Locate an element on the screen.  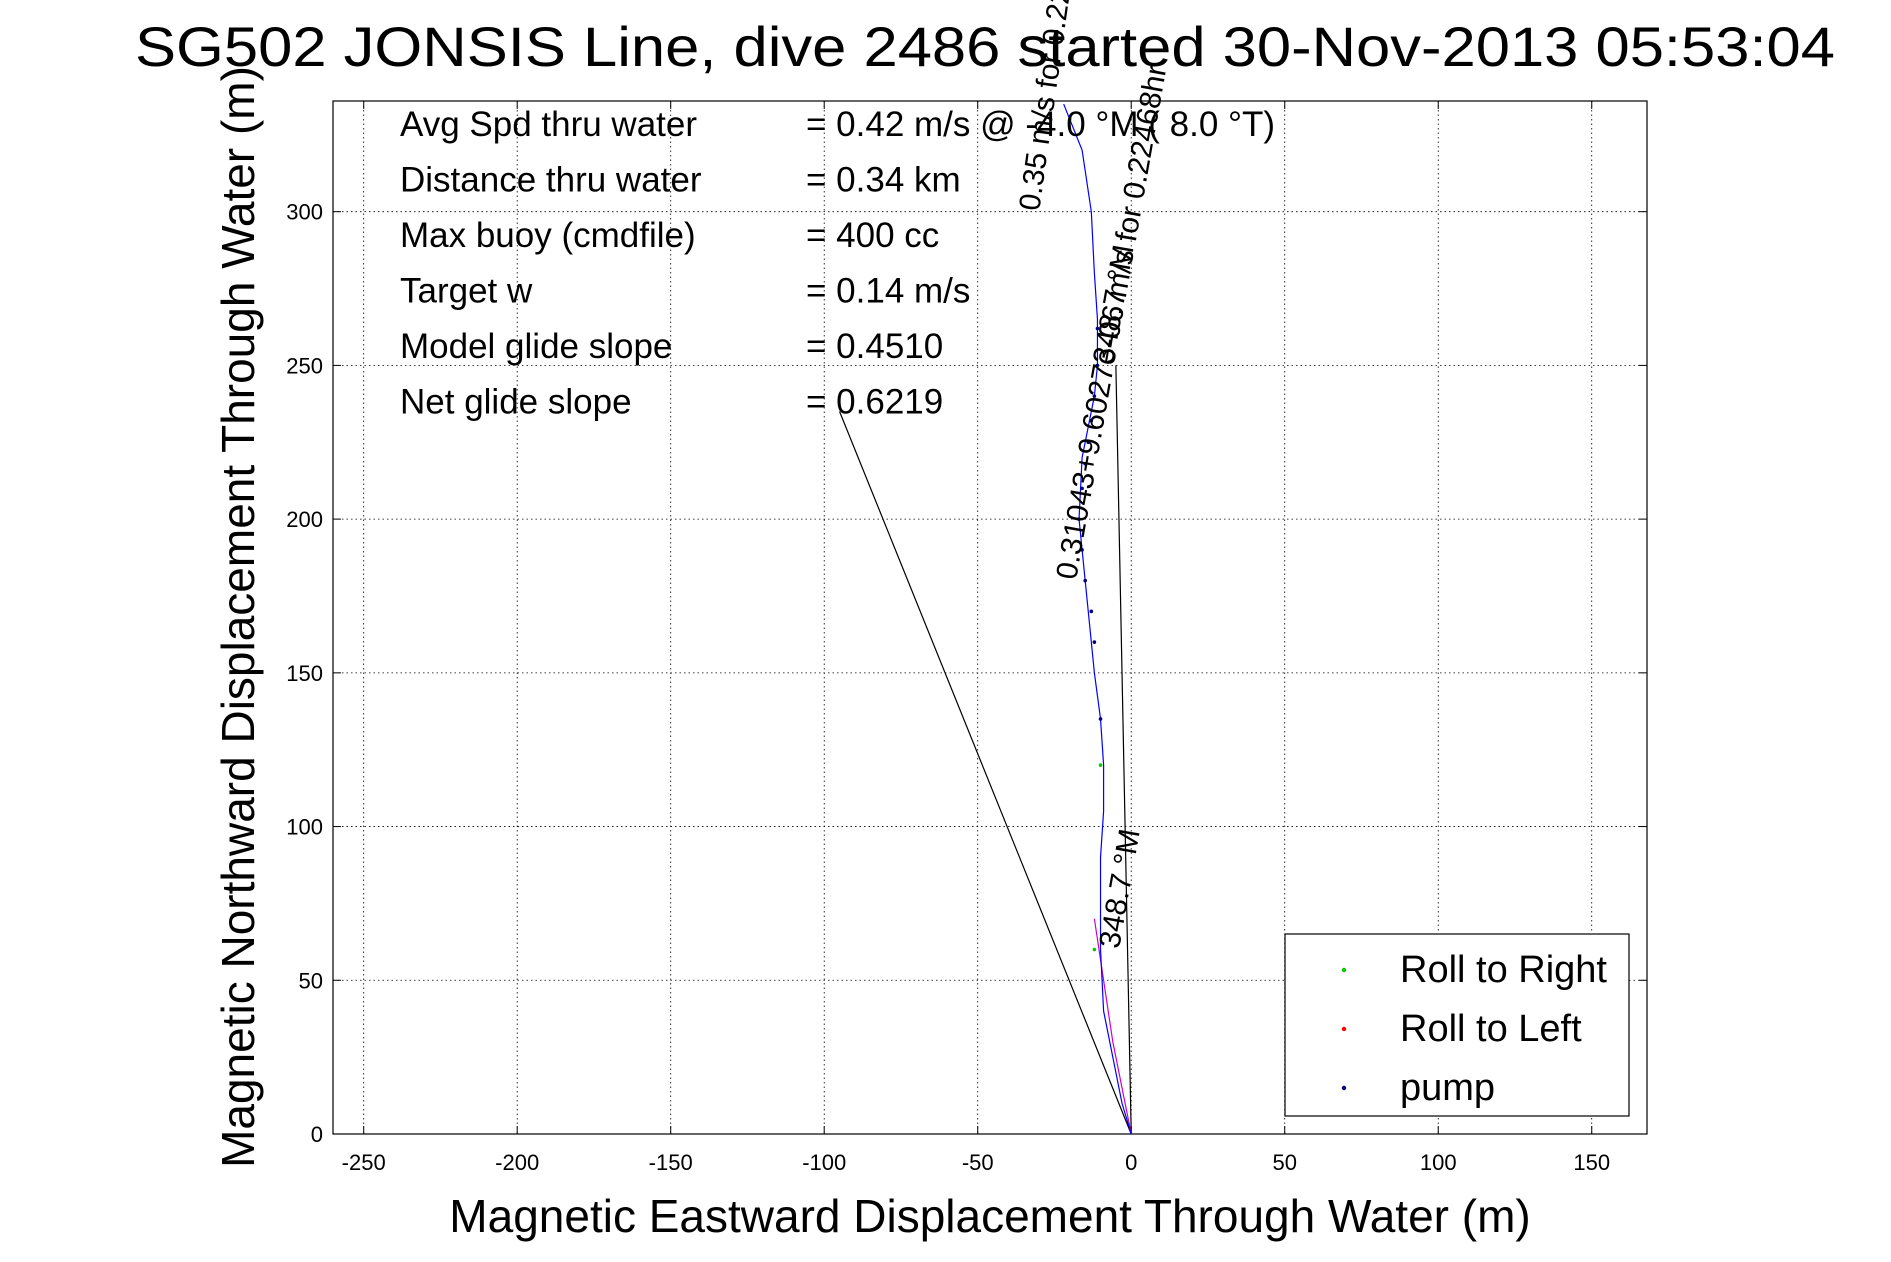
x-tick-label: -150 is located at coordinates (671, 1162).